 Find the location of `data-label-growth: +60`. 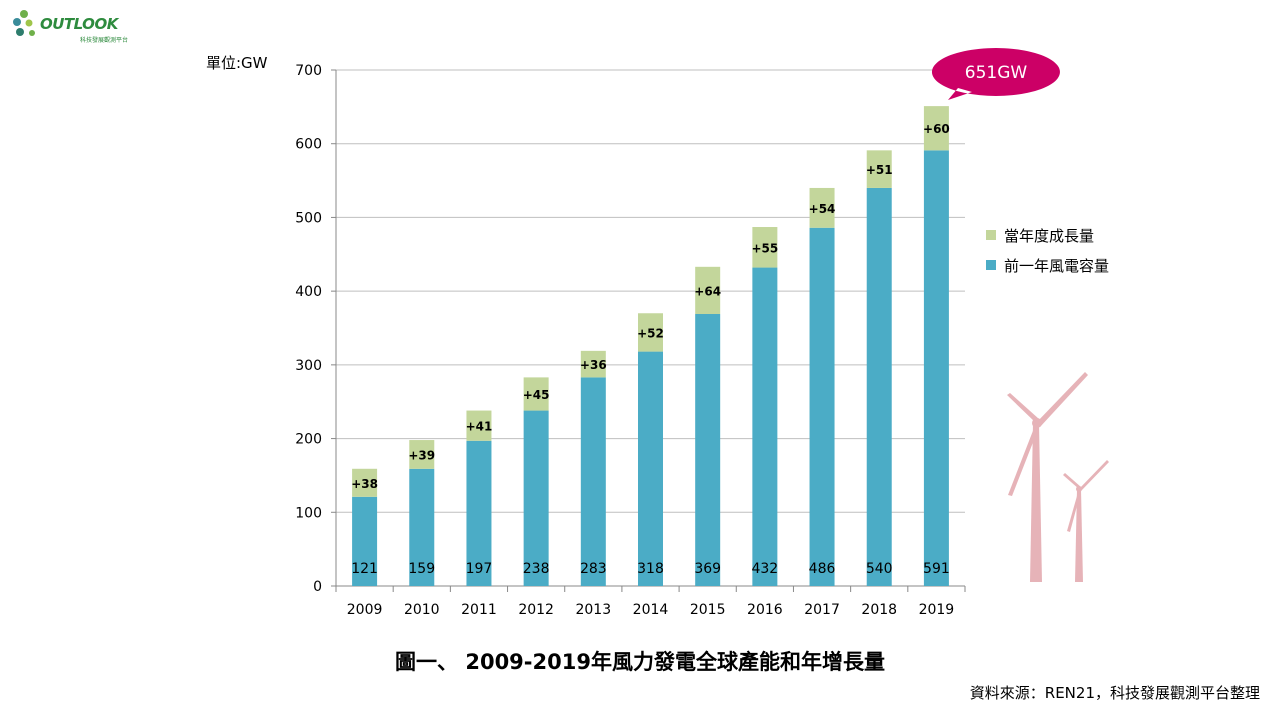

data-label-growth: +60 is located at coordinates (936, 129).